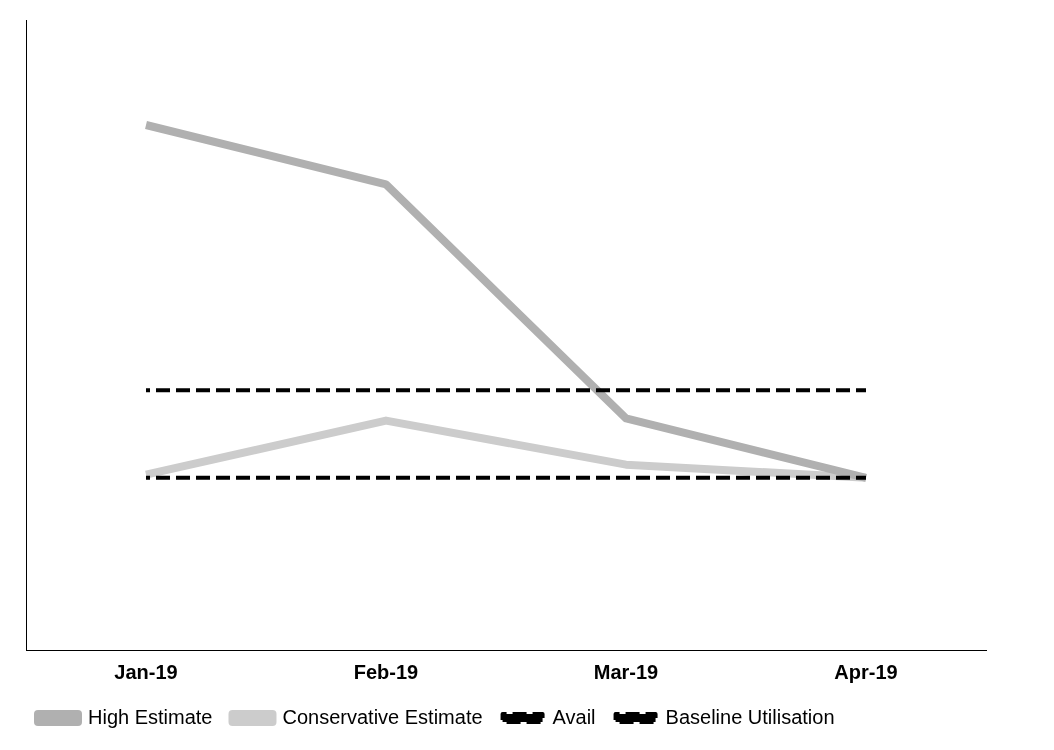 This screenshot has width=1054, height=750. I want to click on x-tick-label: Apr-19, so click(866, 671).